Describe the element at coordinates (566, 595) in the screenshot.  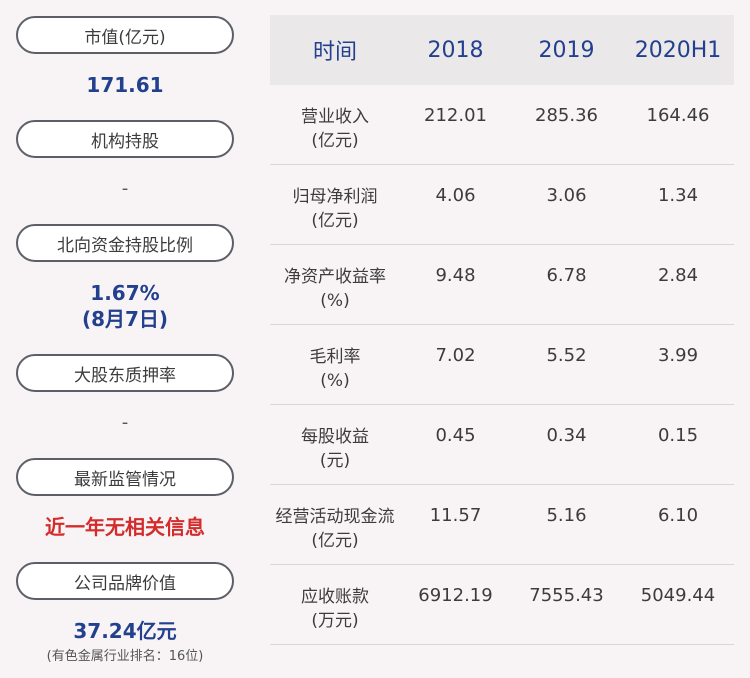
I see `cell-2019: 7555.43` at that location.